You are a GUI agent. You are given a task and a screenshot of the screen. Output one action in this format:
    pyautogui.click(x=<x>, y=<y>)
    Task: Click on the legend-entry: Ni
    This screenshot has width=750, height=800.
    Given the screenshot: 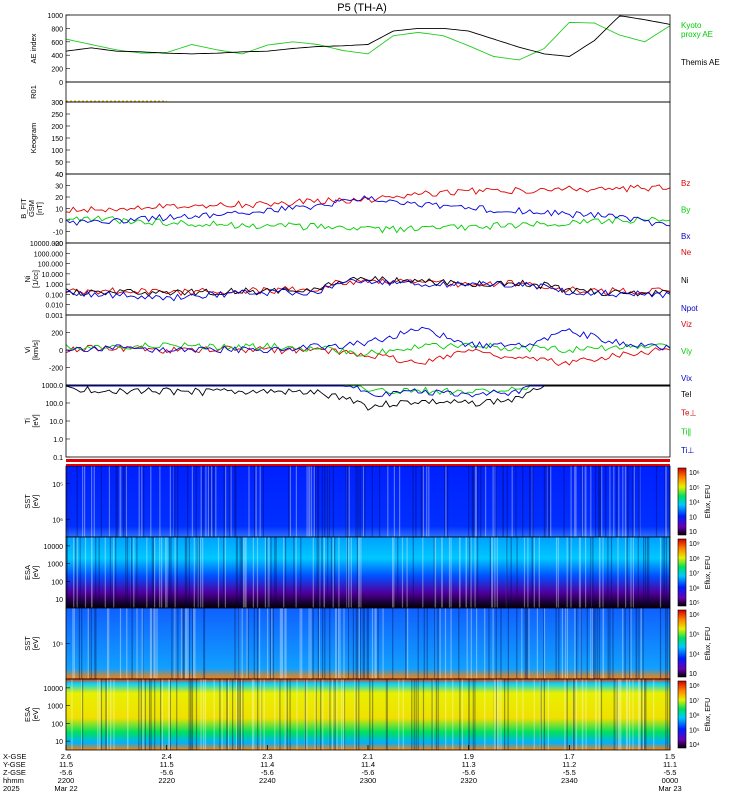 What is the action you would take?
    pyautogui.click(x=685, y=280)
    